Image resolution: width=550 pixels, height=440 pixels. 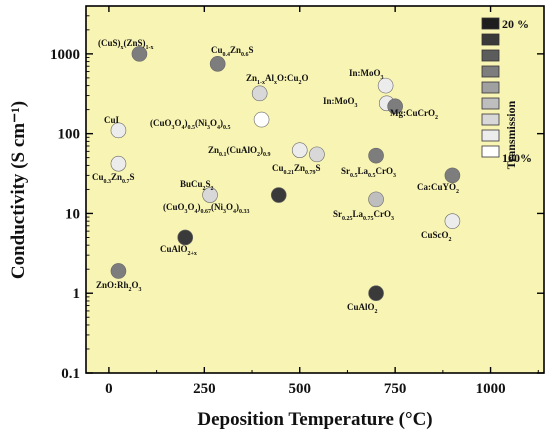 What do you see at coordinates (366, 74) in the screenshot?
I see `label-in-moo3: In:MoO3` at bounding box center [366, 74].